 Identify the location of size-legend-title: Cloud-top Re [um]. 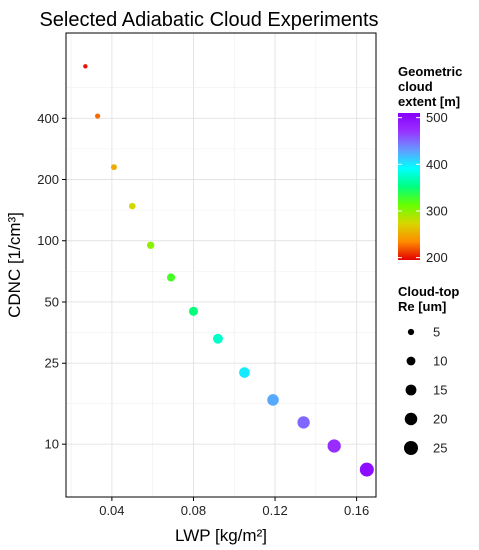
(428, 299).